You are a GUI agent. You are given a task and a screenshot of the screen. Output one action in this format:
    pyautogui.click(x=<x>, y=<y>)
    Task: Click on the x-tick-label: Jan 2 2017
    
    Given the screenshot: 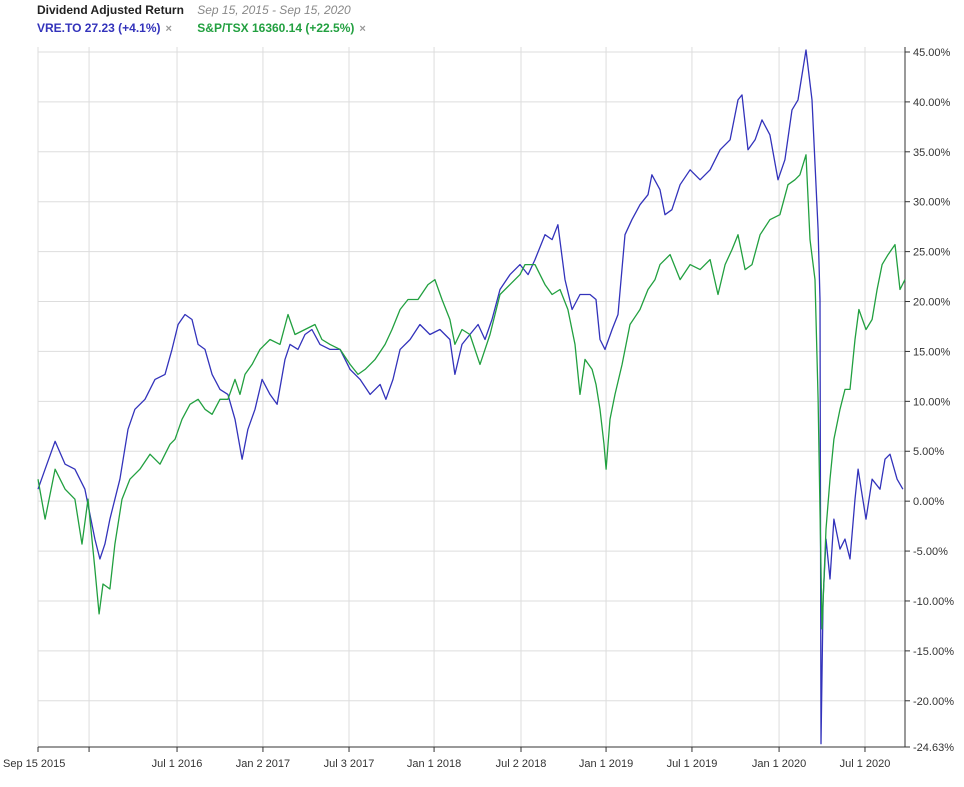 What is the action you would take?
    pyautogui.click(x=263, y=764)
    